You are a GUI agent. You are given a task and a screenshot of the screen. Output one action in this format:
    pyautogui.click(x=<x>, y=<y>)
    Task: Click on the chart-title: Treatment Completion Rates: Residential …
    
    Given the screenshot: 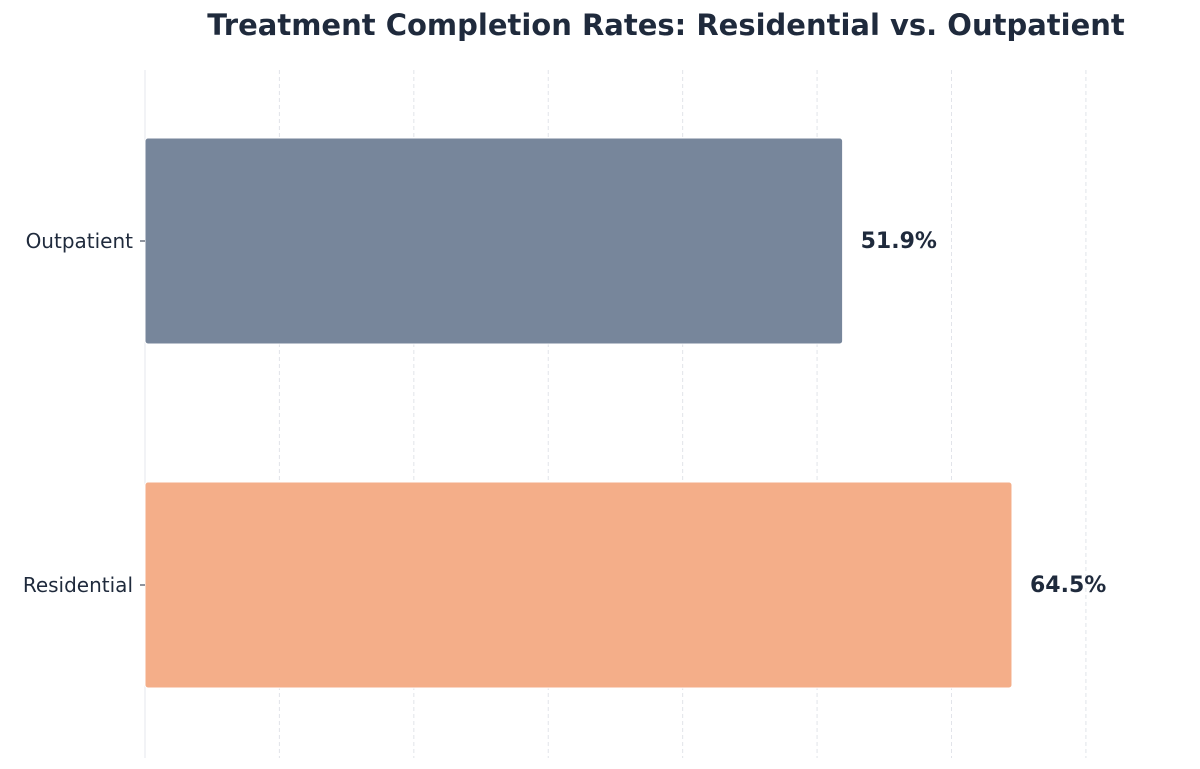 What is the action you would take?
    pyautogui.click(x=666, y=25)
    